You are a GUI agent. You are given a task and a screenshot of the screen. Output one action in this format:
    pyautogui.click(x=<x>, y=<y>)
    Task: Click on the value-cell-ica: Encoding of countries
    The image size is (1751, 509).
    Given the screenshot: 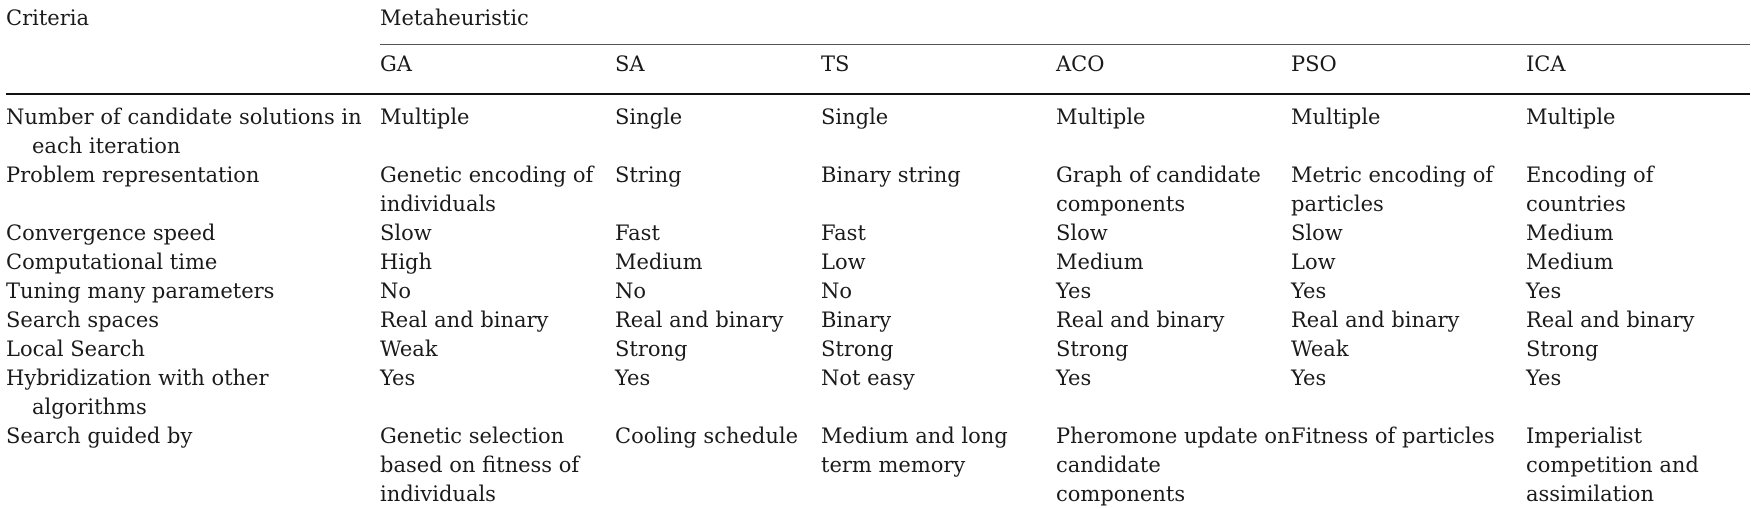 What is the action you would take?
    pyautogui.click(x=1590, y=189)
    